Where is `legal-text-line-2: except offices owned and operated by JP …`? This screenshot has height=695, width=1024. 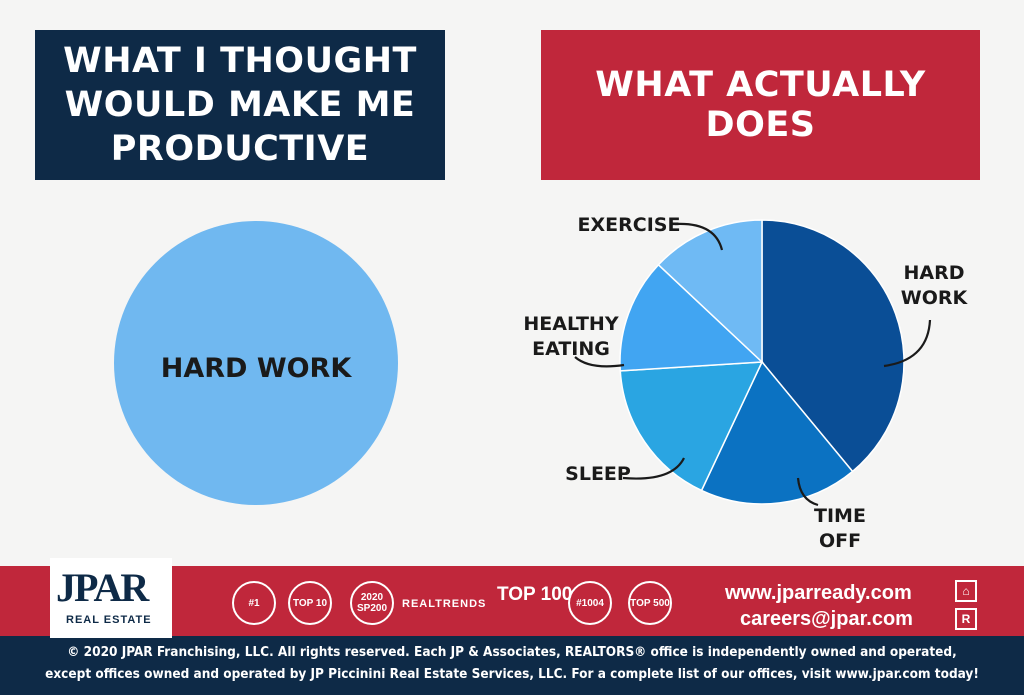
legal-text-line-2: except offices owned and operated by JP … is located at coordinates (512, 674).